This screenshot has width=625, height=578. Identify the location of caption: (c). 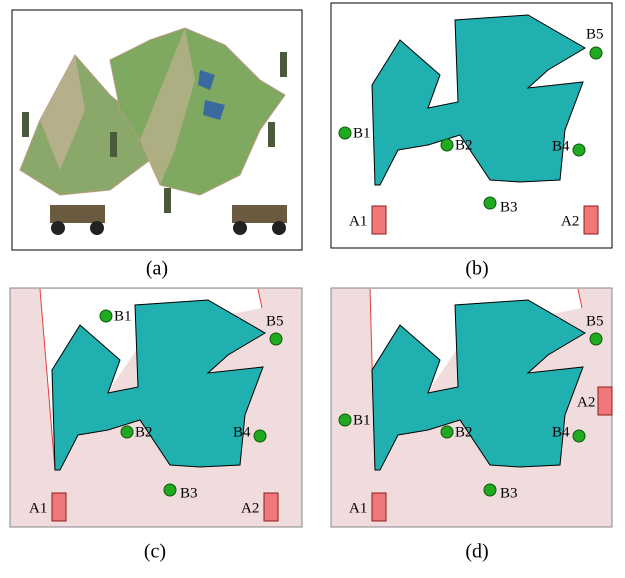
(155, 552).